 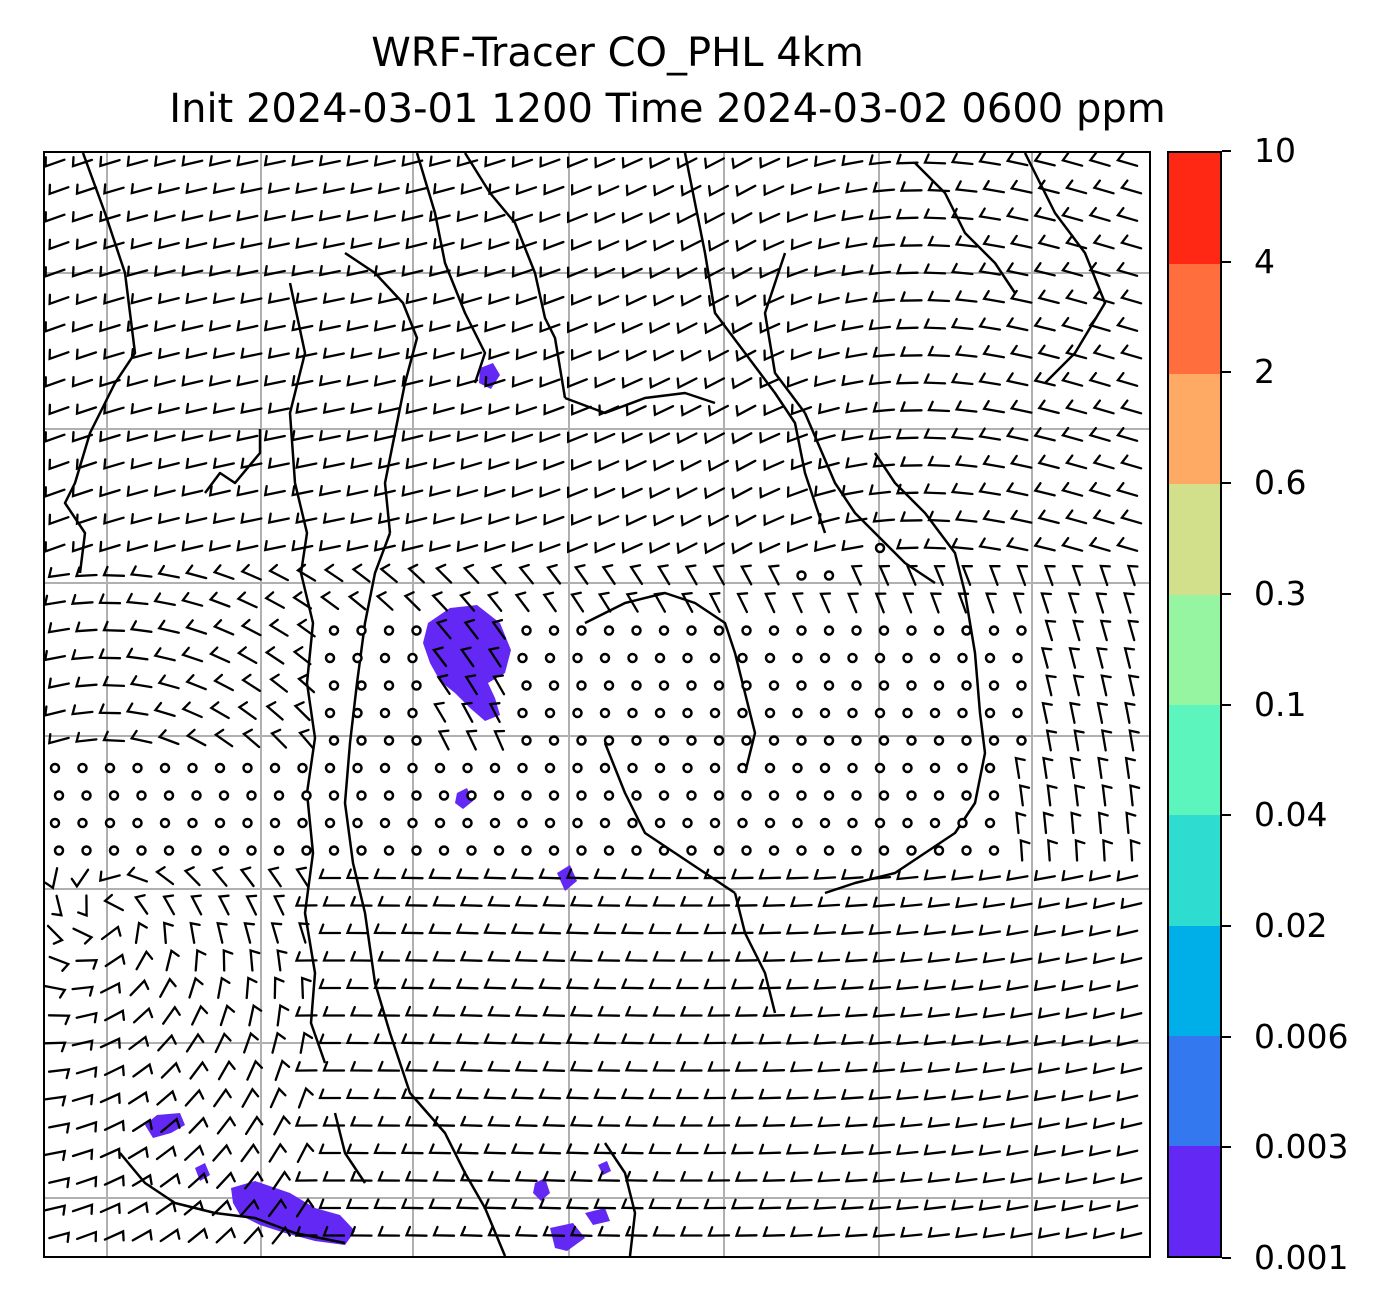 What do you see at coordinates (1226, 593) in the screenshot?
I see `colorbar-tick` at bounding box center [1226, 593].